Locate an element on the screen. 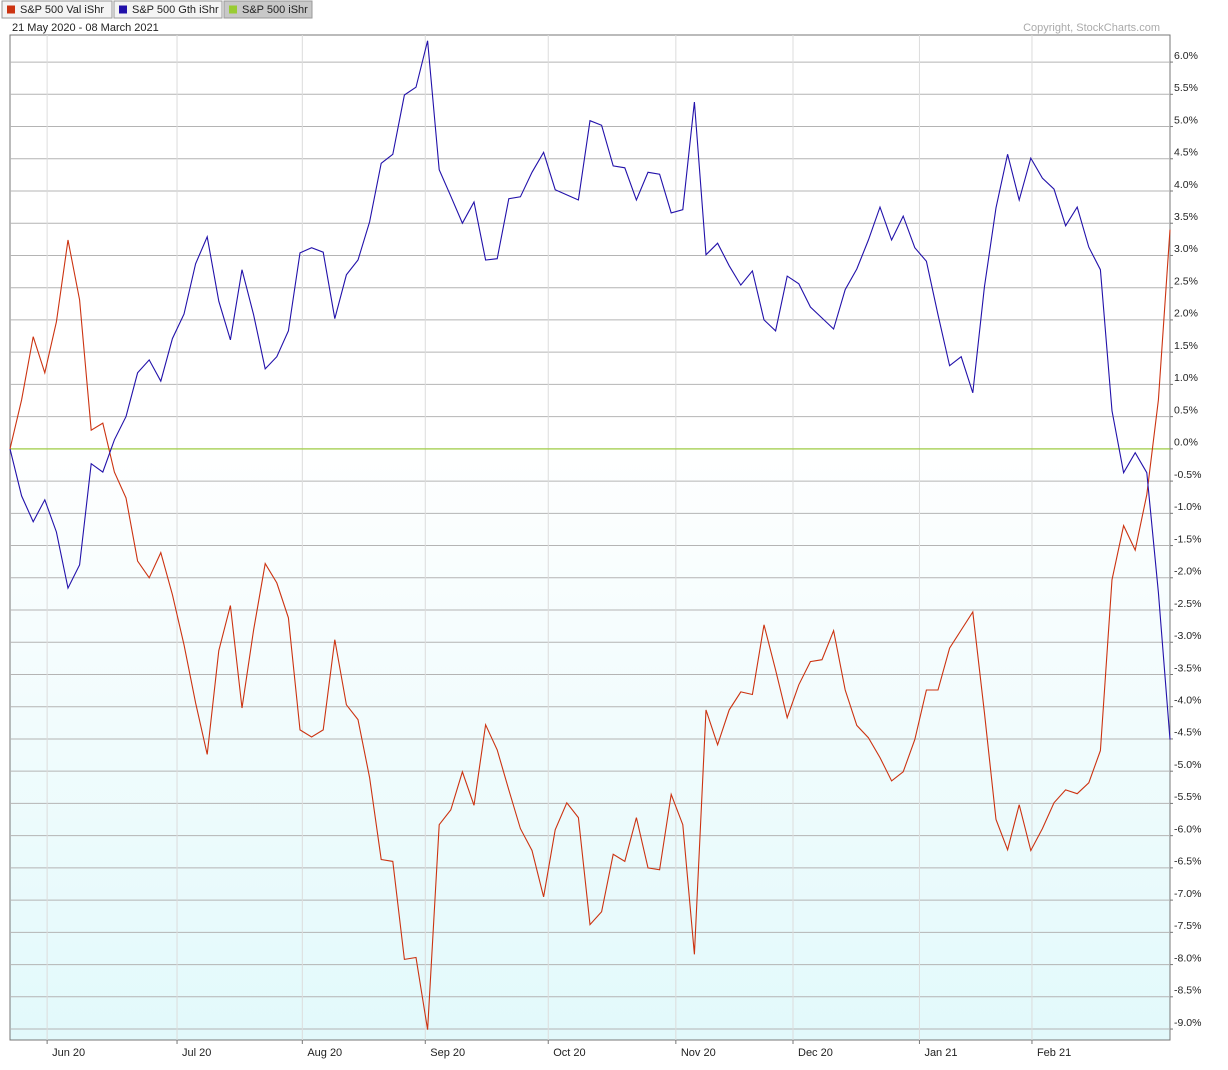  y-tick-label: 3.5% is located at coordinates (1186, 217).